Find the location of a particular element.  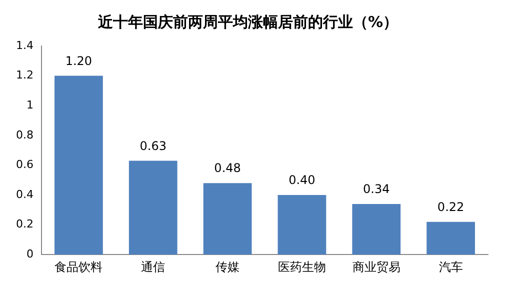

y-tick-label: 0 is located at coordinates (30, 253).